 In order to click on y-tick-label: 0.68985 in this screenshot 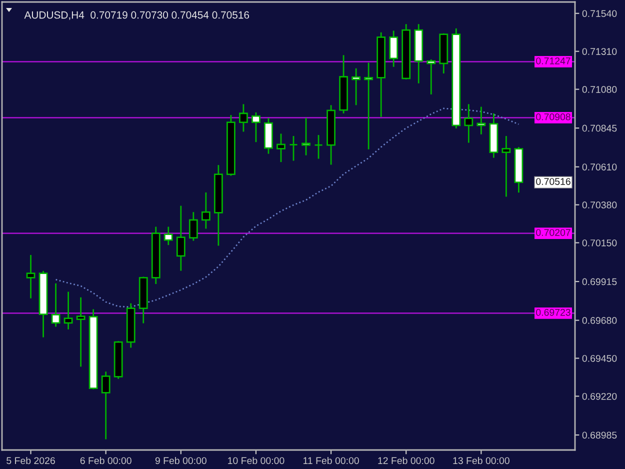, I will do `click(599, 435)`.